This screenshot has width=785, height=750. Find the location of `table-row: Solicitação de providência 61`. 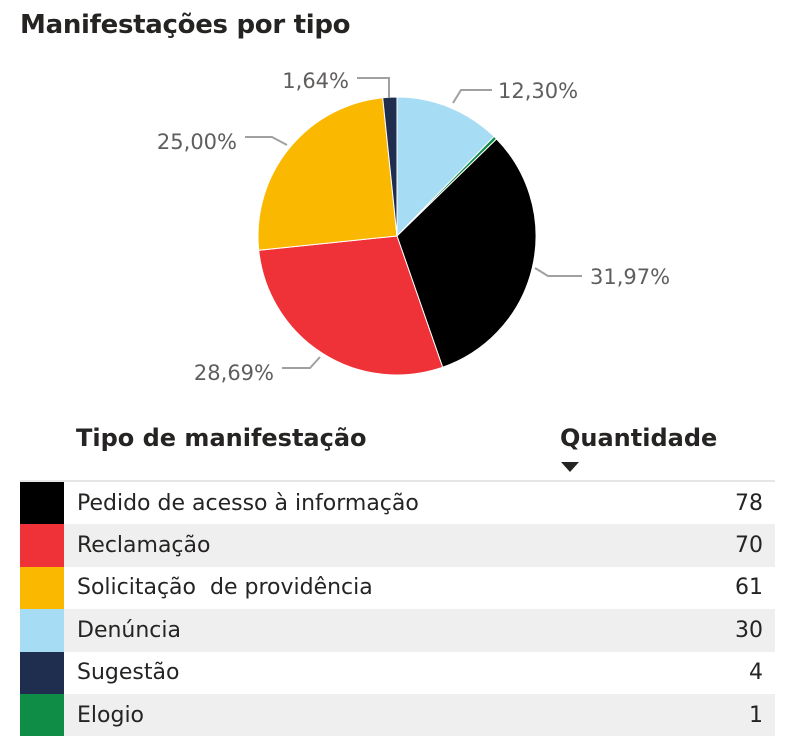

table-row: Solicitação de providência 61 is located at coordinates (397, 588).